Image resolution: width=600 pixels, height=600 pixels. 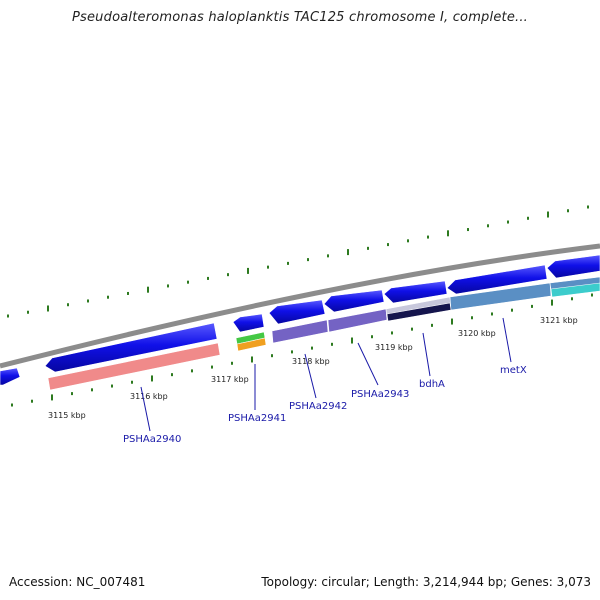 What do you see at coordinates (559, 320) in the screenshot?
I see `kbp-label: 3121 kbp` at bounding box center [559, 320].